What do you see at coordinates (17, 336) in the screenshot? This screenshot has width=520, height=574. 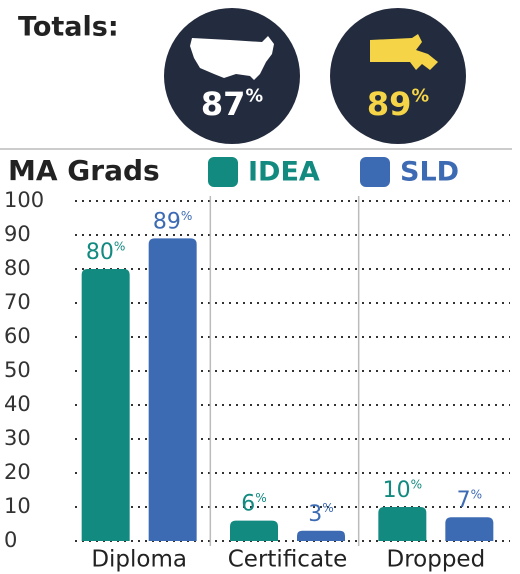 I see `y-tick-label: 60` at bounding box center [17, 336].